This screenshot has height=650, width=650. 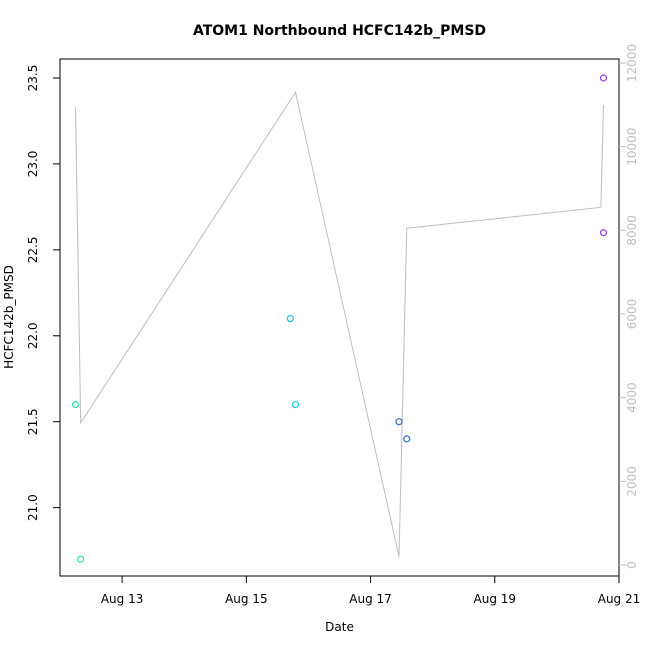 I want to click on right-tick-label: 2000, so click(x=632, y=481).